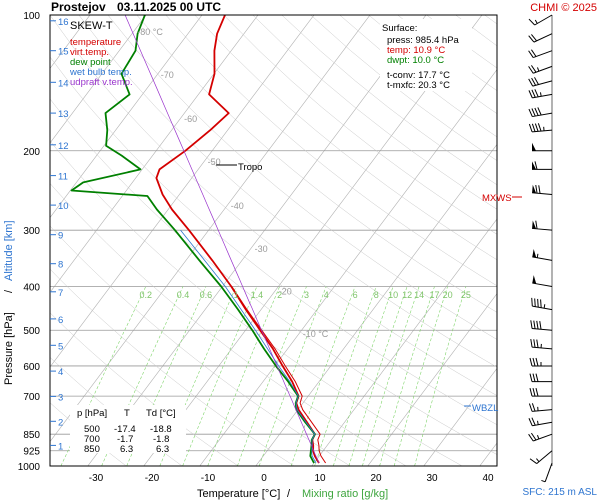  Describe the element at coordinates (206, 295) in the screenshot. I see `mixing-ratio-label: 0.6` at that location.